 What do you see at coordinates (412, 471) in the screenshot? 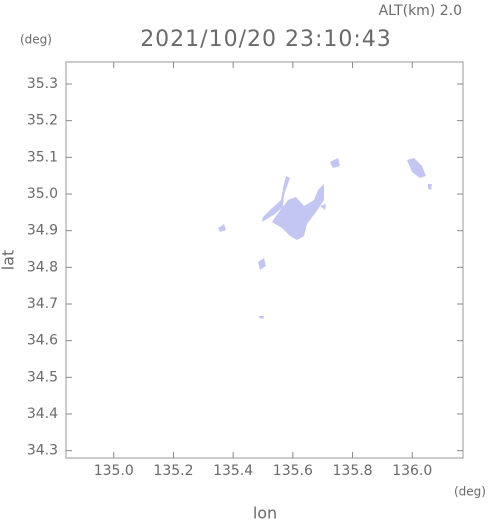
I see `x-tick-label: 136.0` at bounding box center [412, 471].